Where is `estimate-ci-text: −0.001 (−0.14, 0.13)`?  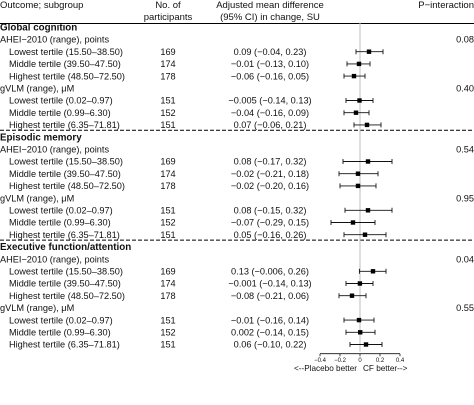
estimate-ci-text: −0.001 (−0.14, 0.13) is located at coordinates (269, 284).